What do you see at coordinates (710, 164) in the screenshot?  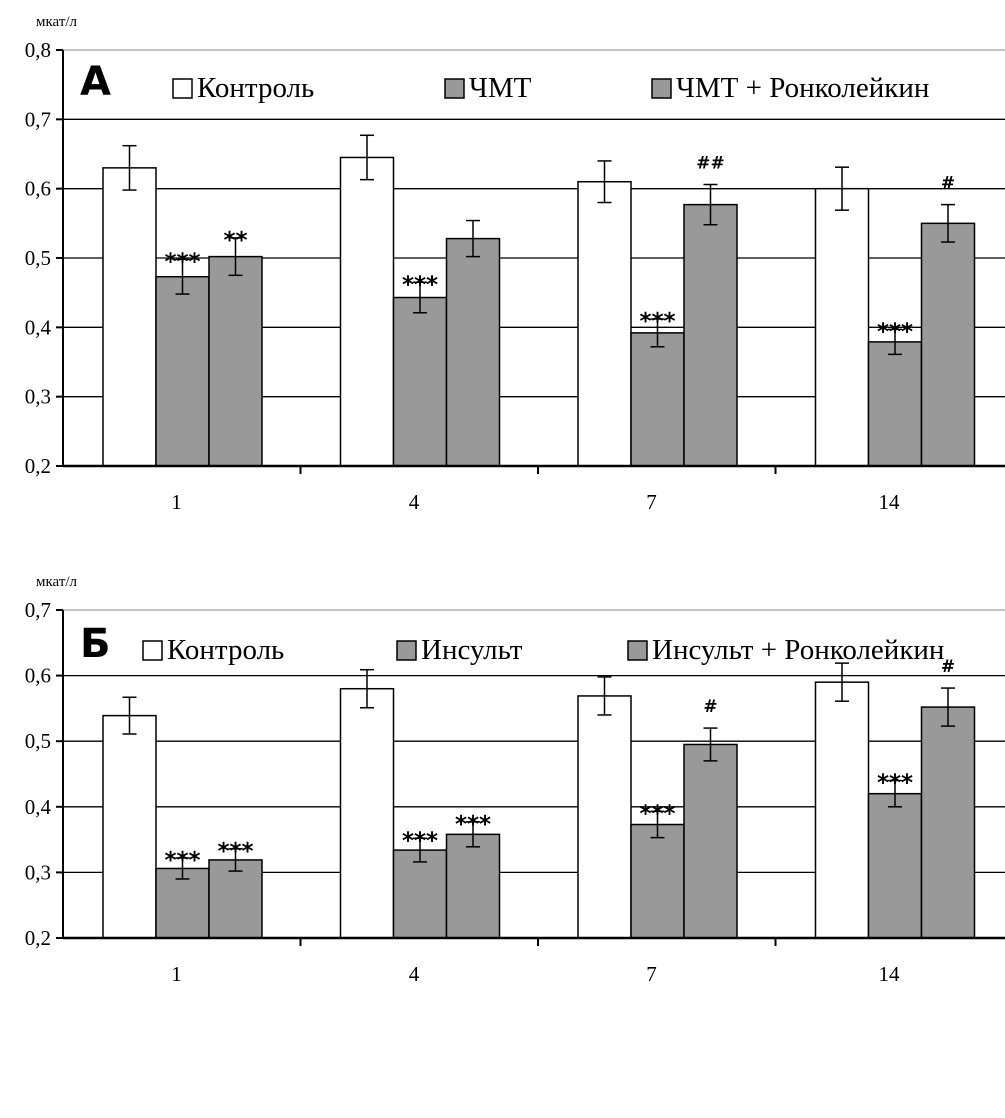 I see `significance-marker: ##` at bounding box center [710, 164].